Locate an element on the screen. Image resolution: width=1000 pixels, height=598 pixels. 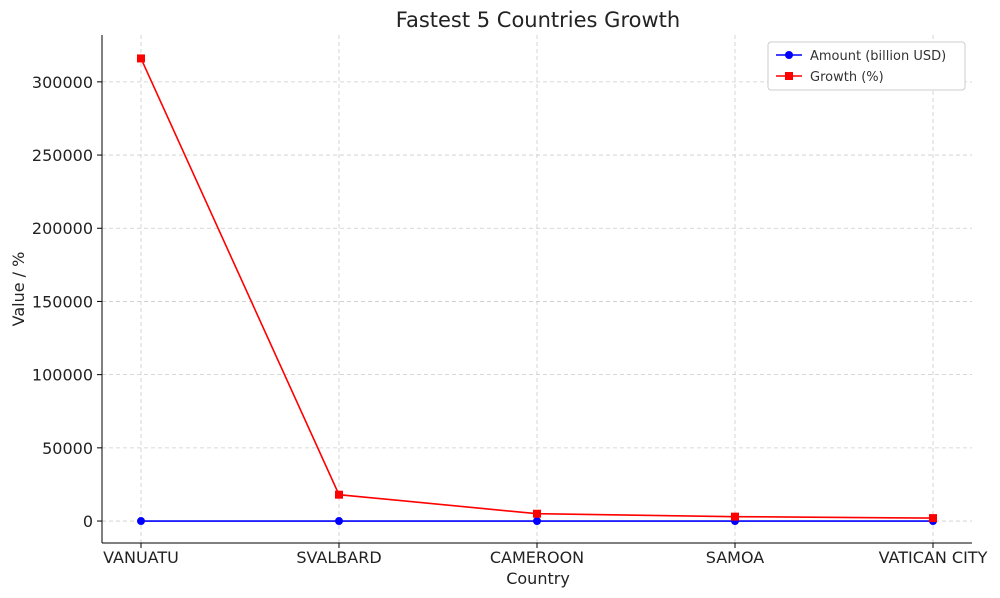
legend-box is located at coordinates (866, 66).